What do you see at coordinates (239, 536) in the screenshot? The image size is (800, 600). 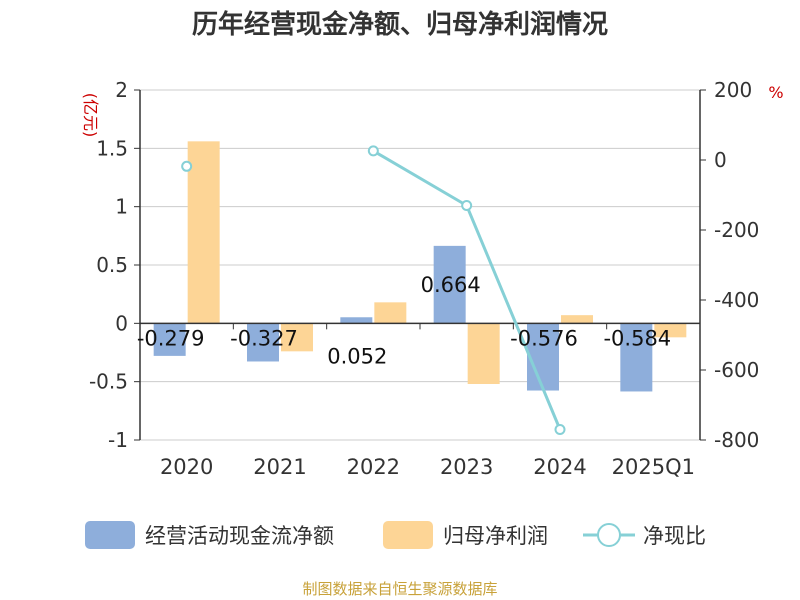 I see `legend-label-cashflow: 经营活动现金流净额` at bounding box center [239, 536].